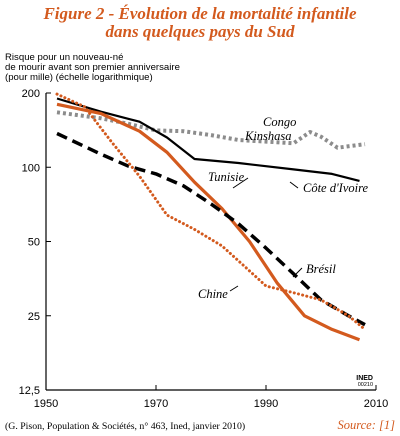 Image resolution: width=400 pixels, height=436 pixels. I want to click on y-tick-label: 12,5, so click(29, 391).